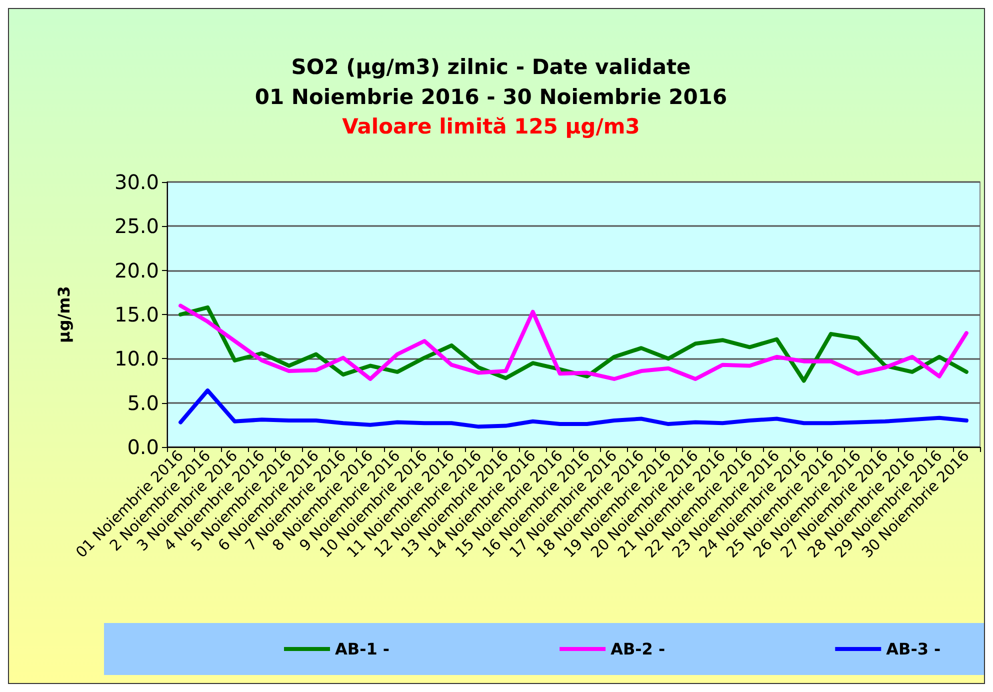 This screenshot has height=692, width=993. I want to click on y-tick-label: 20.0, so click(136, 270).